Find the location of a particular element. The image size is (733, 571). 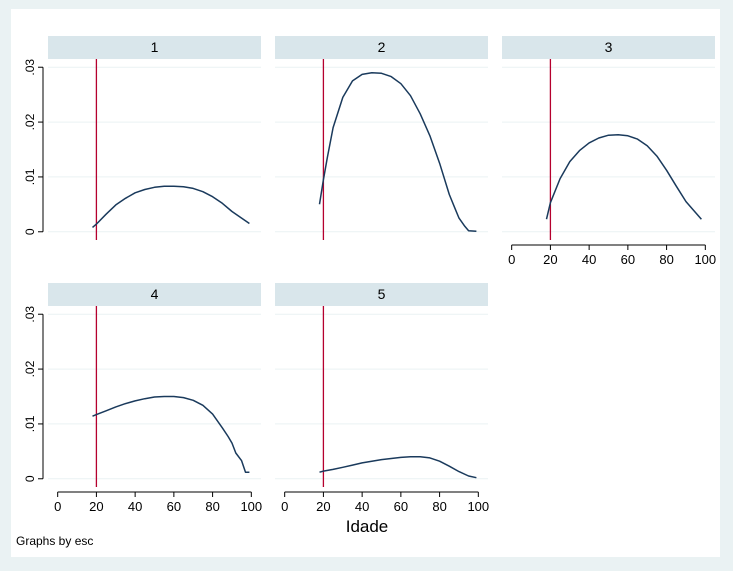

facet-panel-2: 2 is located at coordinates (381, 138).